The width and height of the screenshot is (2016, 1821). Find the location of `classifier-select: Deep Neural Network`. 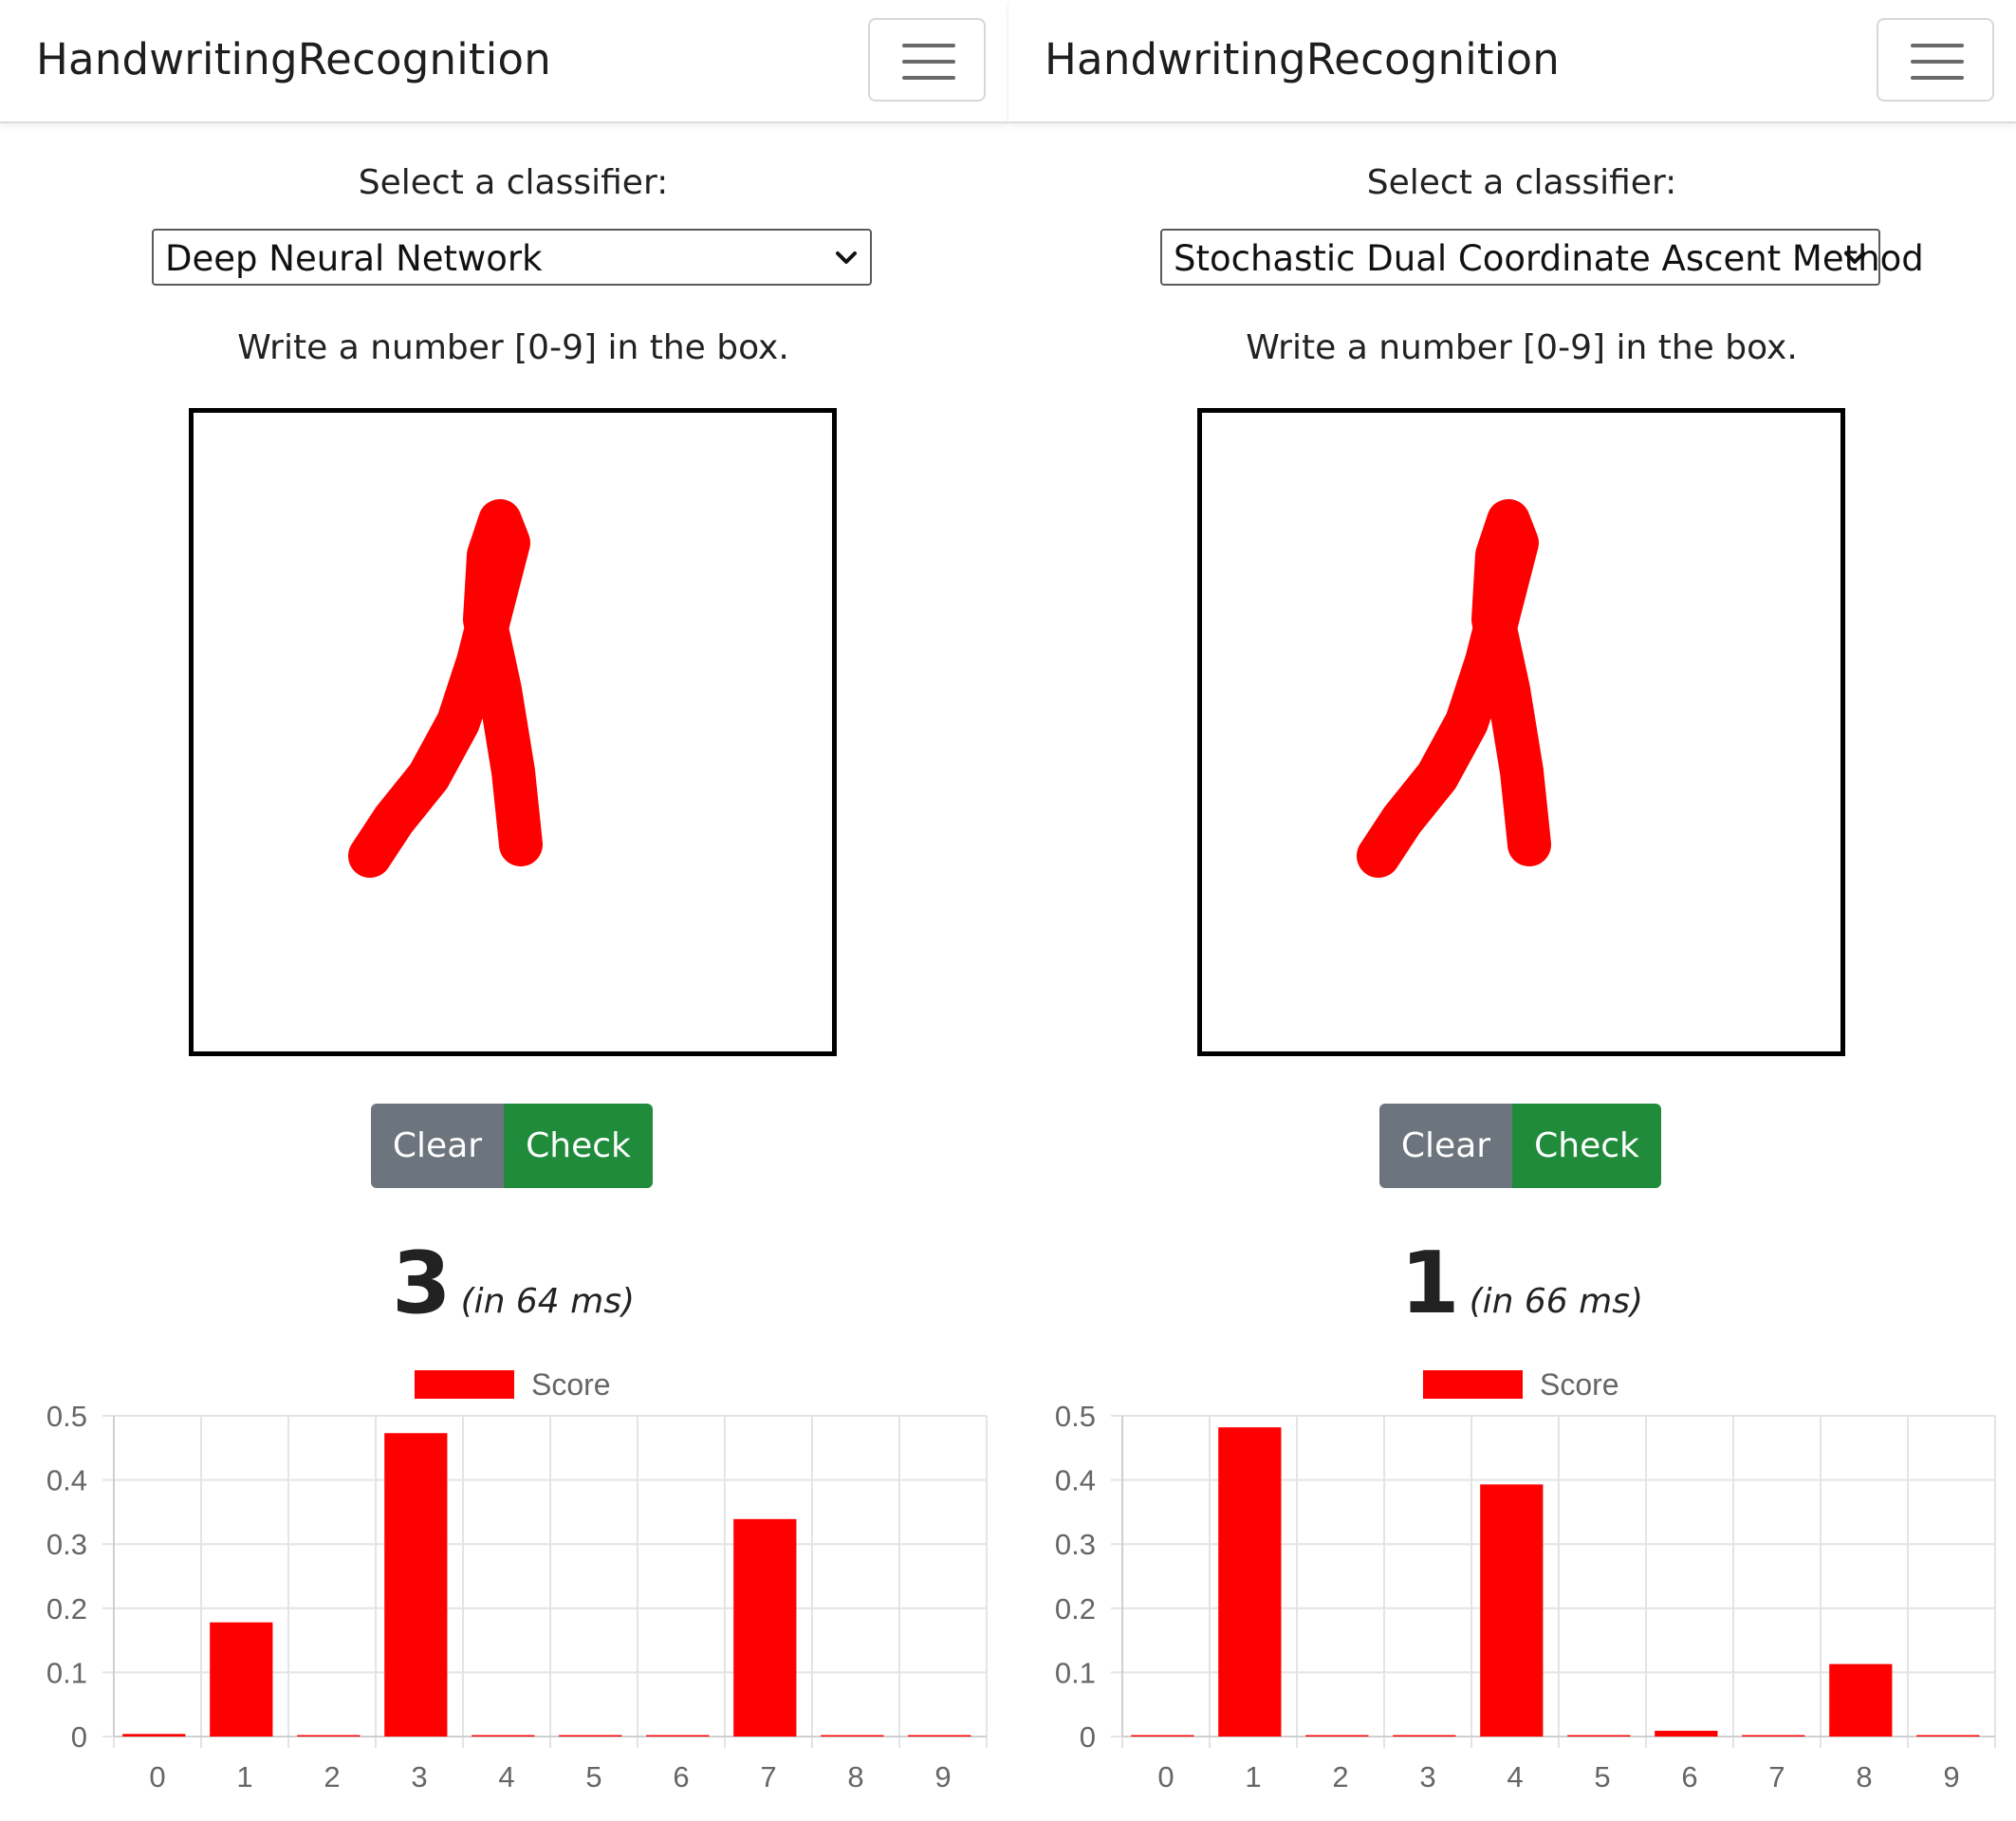

classifier-select: Deep Neural Network is located at coordinates (512, 257).